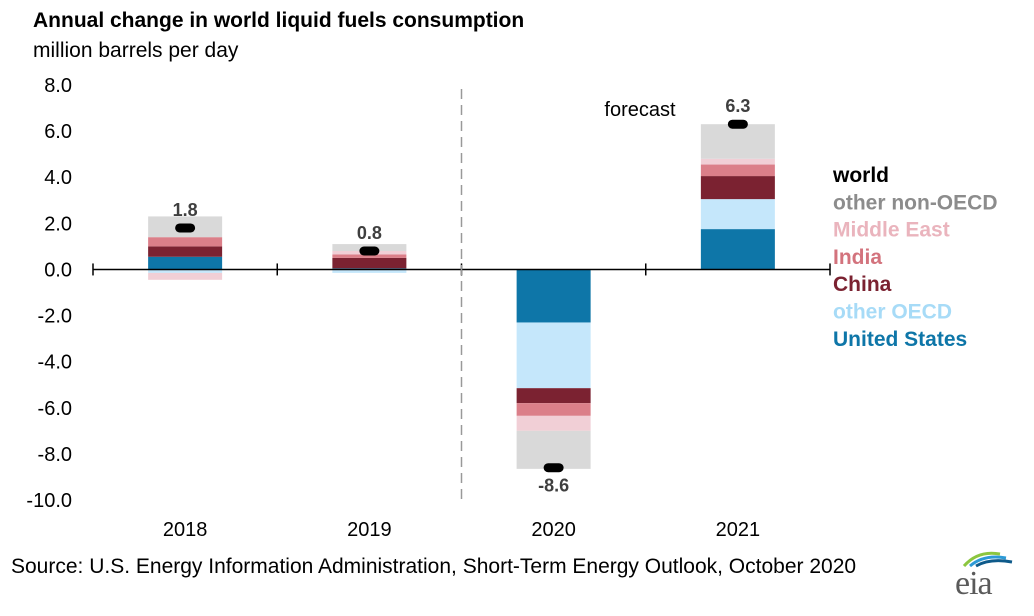 The width and height of the screenshot is (1034, 616). What do you see at coordinates (58, 270) in the screenshot?
I see `y-tick-label: 0.0` at bounding box center [58, 270].